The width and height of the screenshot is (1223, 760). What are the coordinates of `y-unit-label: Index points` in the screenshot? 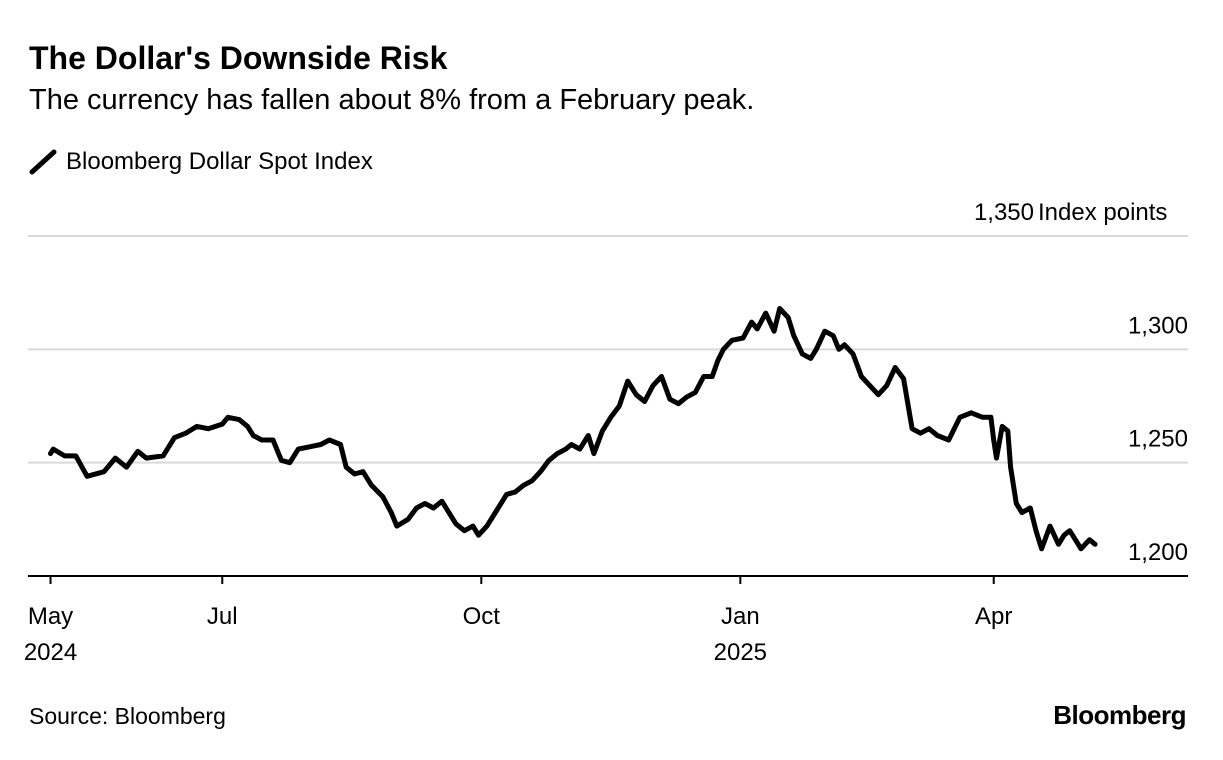 It's located at (1102, 212).